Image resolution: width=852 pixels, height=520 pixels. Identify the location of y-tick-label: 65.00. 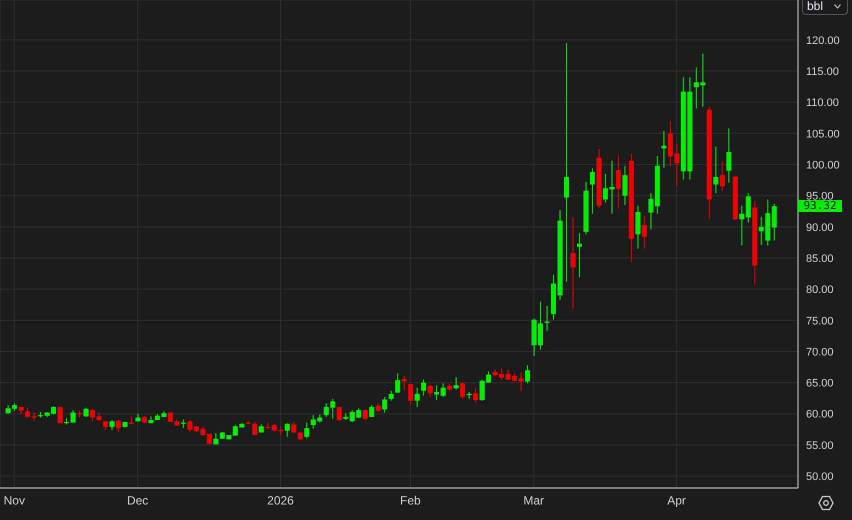
(820, 384).